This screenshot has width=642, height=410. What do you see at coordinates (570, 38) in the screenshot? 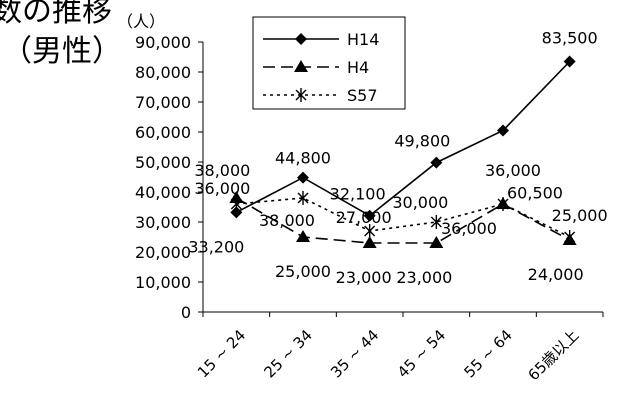
I see `data-label-h14: 83,500` at bounding box center [570, 38].